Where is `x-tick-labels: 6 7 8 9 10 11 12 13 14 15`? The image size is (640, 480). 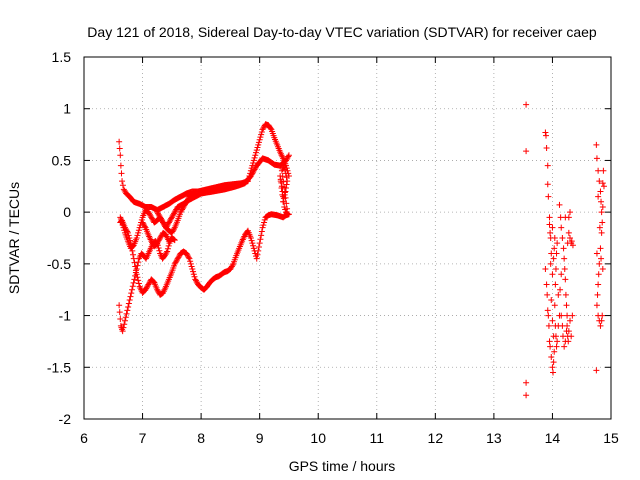
x-tick-labels: 6 7 8 9 10 11 12 13 14 15 is located at coordinates (349, 438).